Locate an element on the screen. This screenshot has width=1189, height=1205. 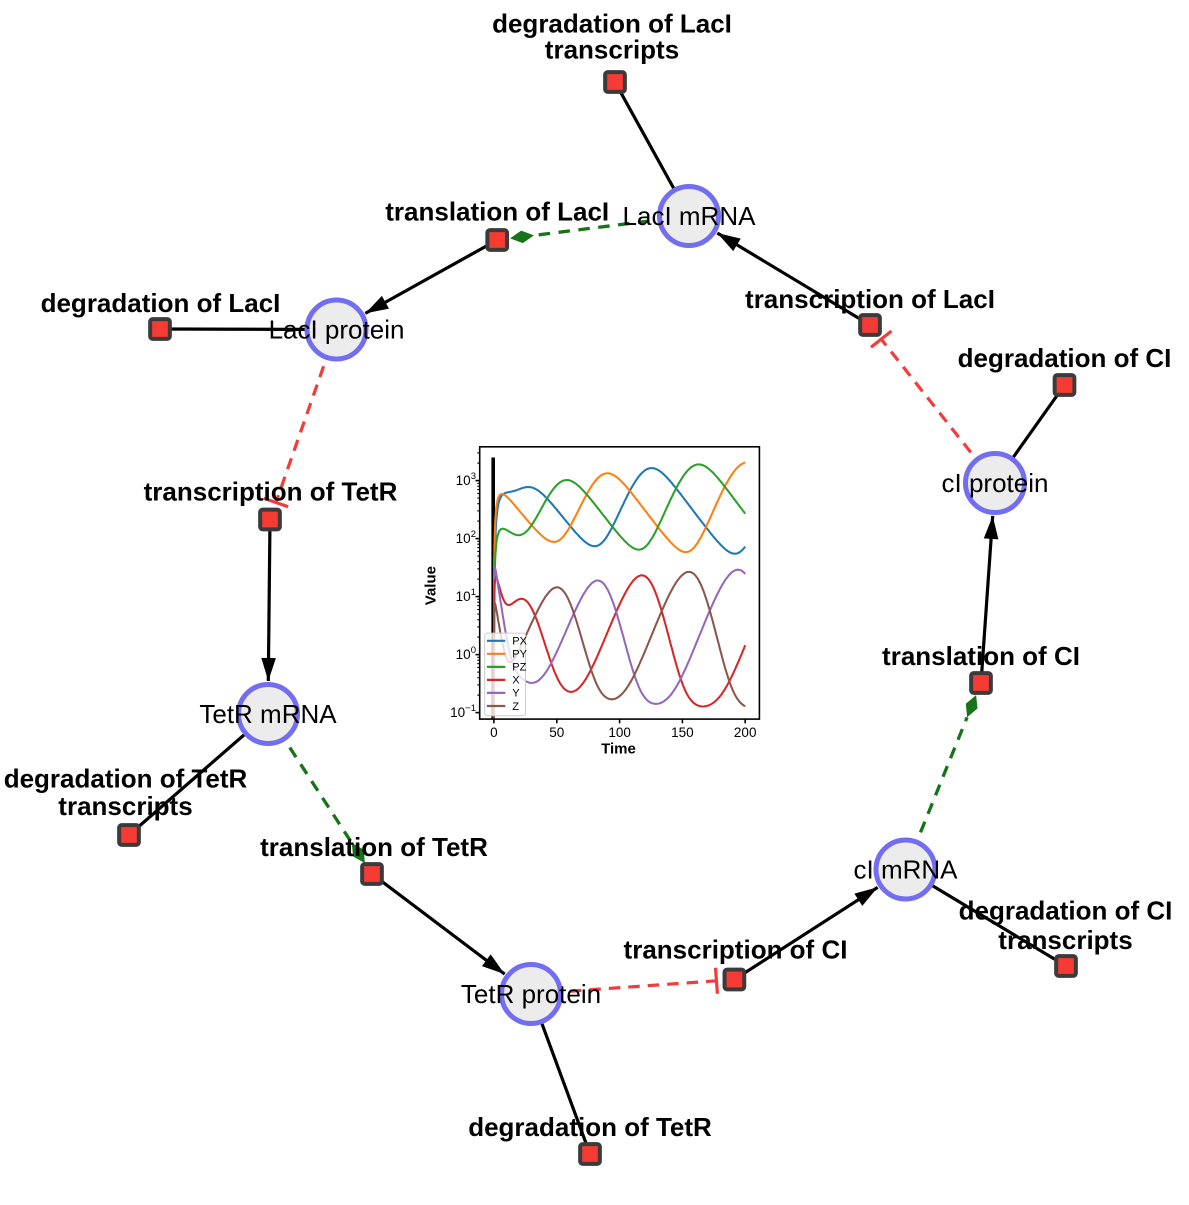
svg-text: Value is located at coordinates (431, 585).